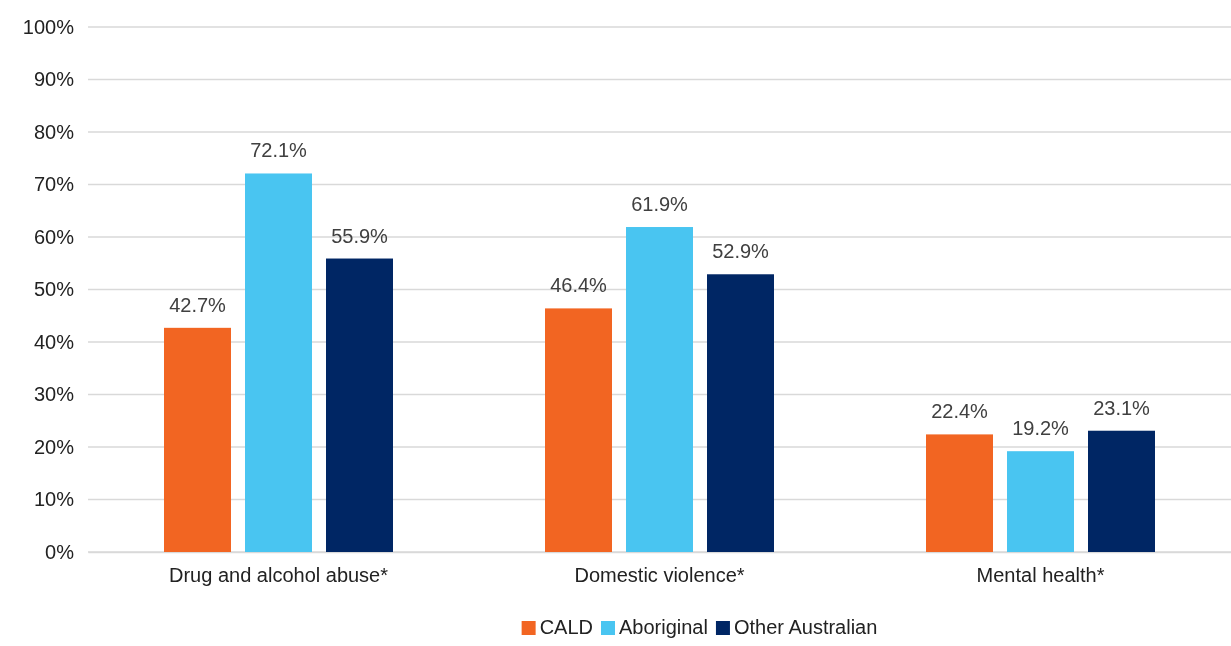 This screenshot has width=1231, height=646. What do you see at coordinates (1041, 428) in the screenshot?
I see `data-label: 19.2%` at bounding box center [1041, 428].